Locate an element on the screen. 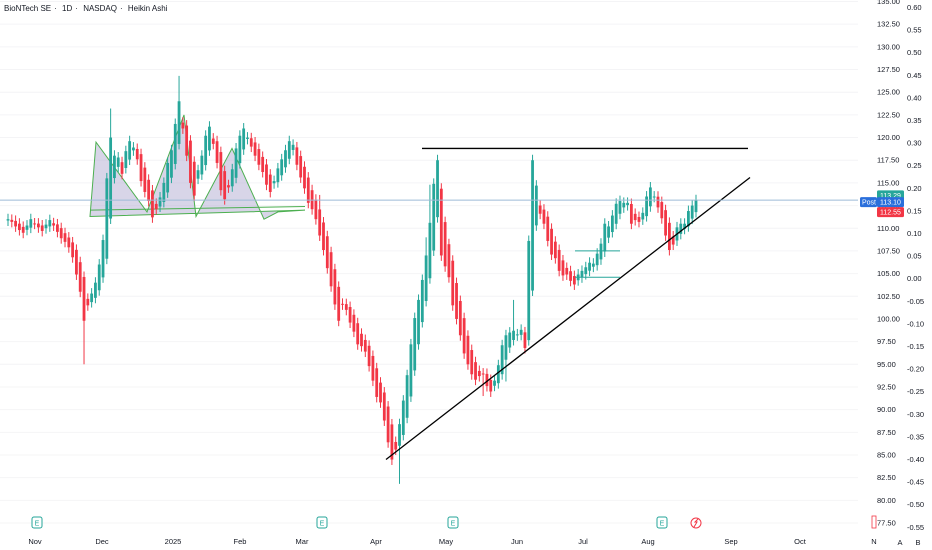 This screenshot has height=550, width=932. dividend-icon-bolt is located at coordinates (696, 523).